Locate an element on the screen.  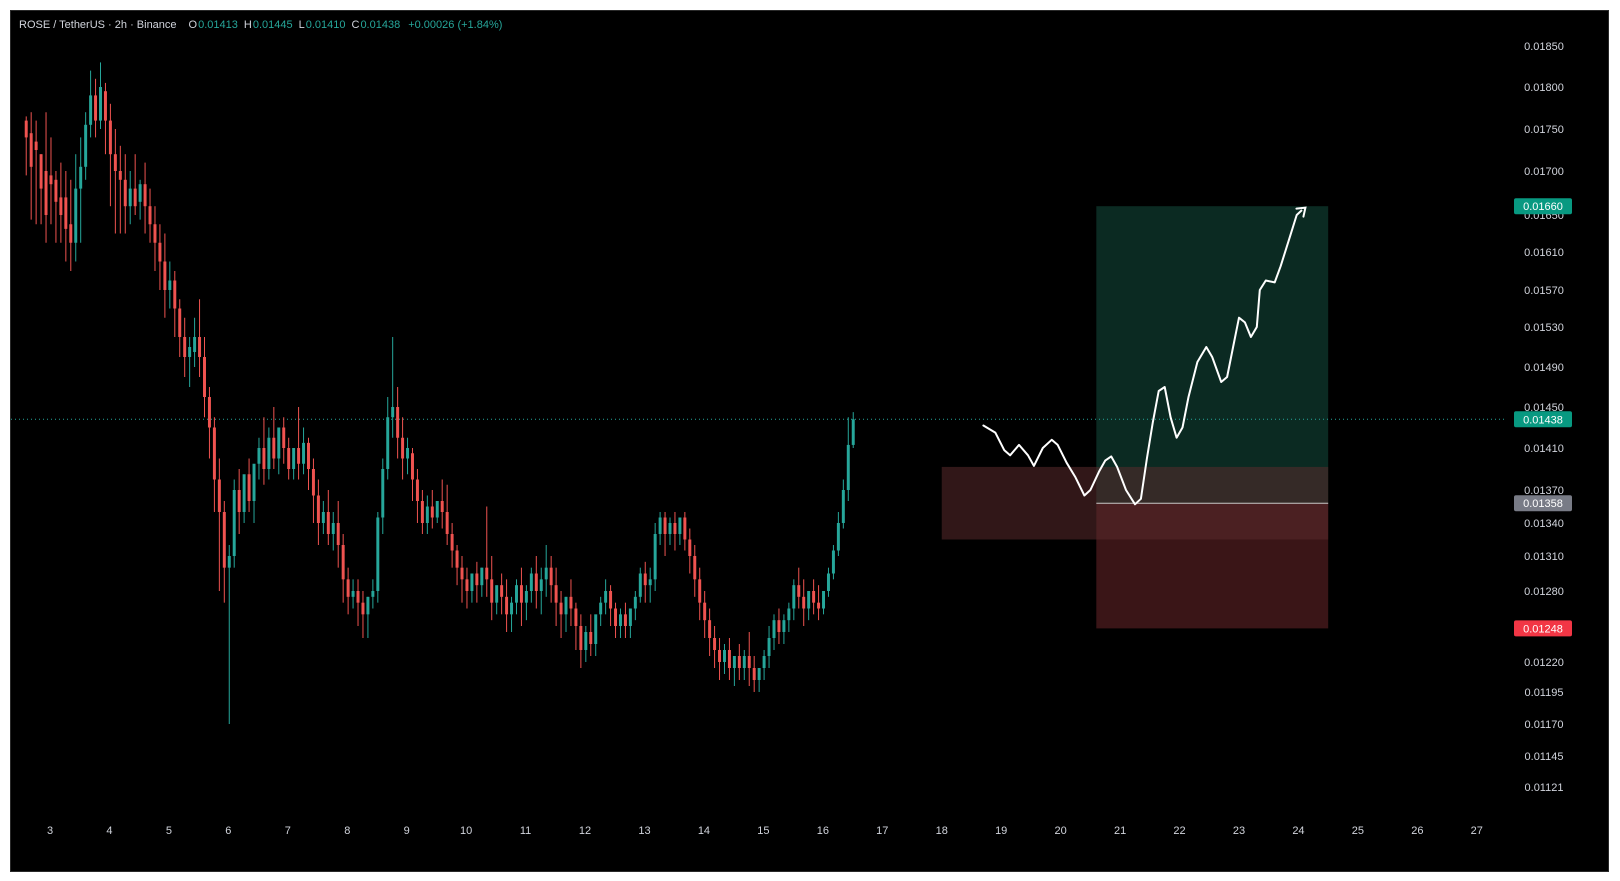
high-label: H is located at coordinates (247, 25).